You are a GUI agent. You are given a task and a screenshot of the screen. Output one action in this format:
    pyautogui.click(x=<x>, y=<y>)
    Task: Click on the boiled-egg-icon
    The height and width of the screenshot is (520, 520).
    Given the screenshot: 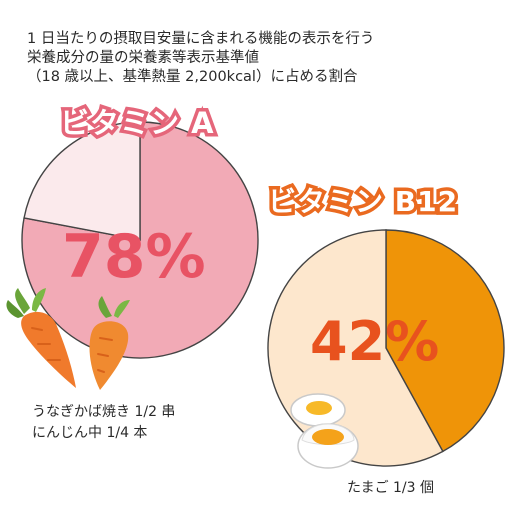 What is the action you would take?
    pyautogui.click(x=324, y=431)
    